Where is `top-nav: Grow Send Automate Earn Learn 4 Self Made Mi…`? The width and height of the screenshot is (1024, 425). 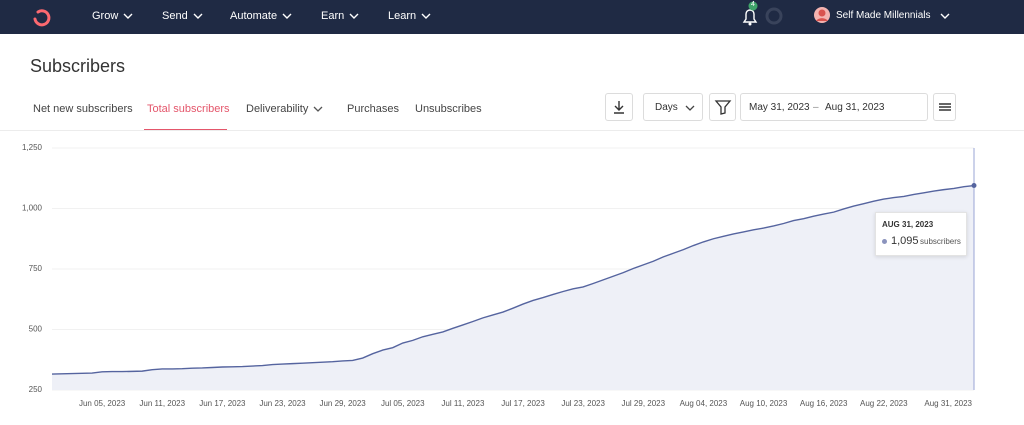
top-nav: Grow Send Automate Earn Learn 4 Self Made Mi… is located at coordinates (512, 17).